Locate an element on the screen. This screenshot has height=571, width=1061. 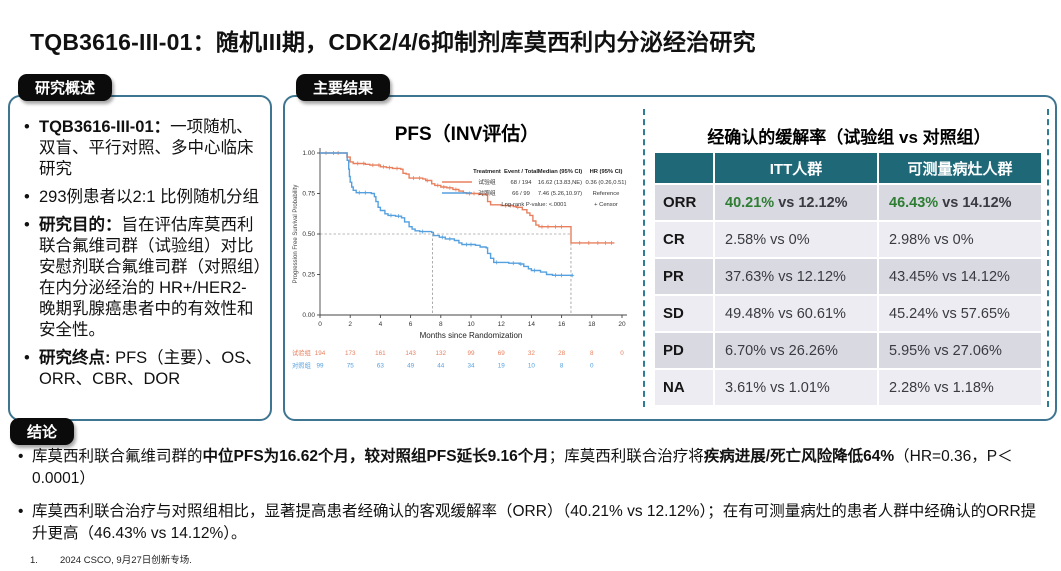
list-item: 293例患者以2:1 比例随机分组 is located at coordinates (142, 197).